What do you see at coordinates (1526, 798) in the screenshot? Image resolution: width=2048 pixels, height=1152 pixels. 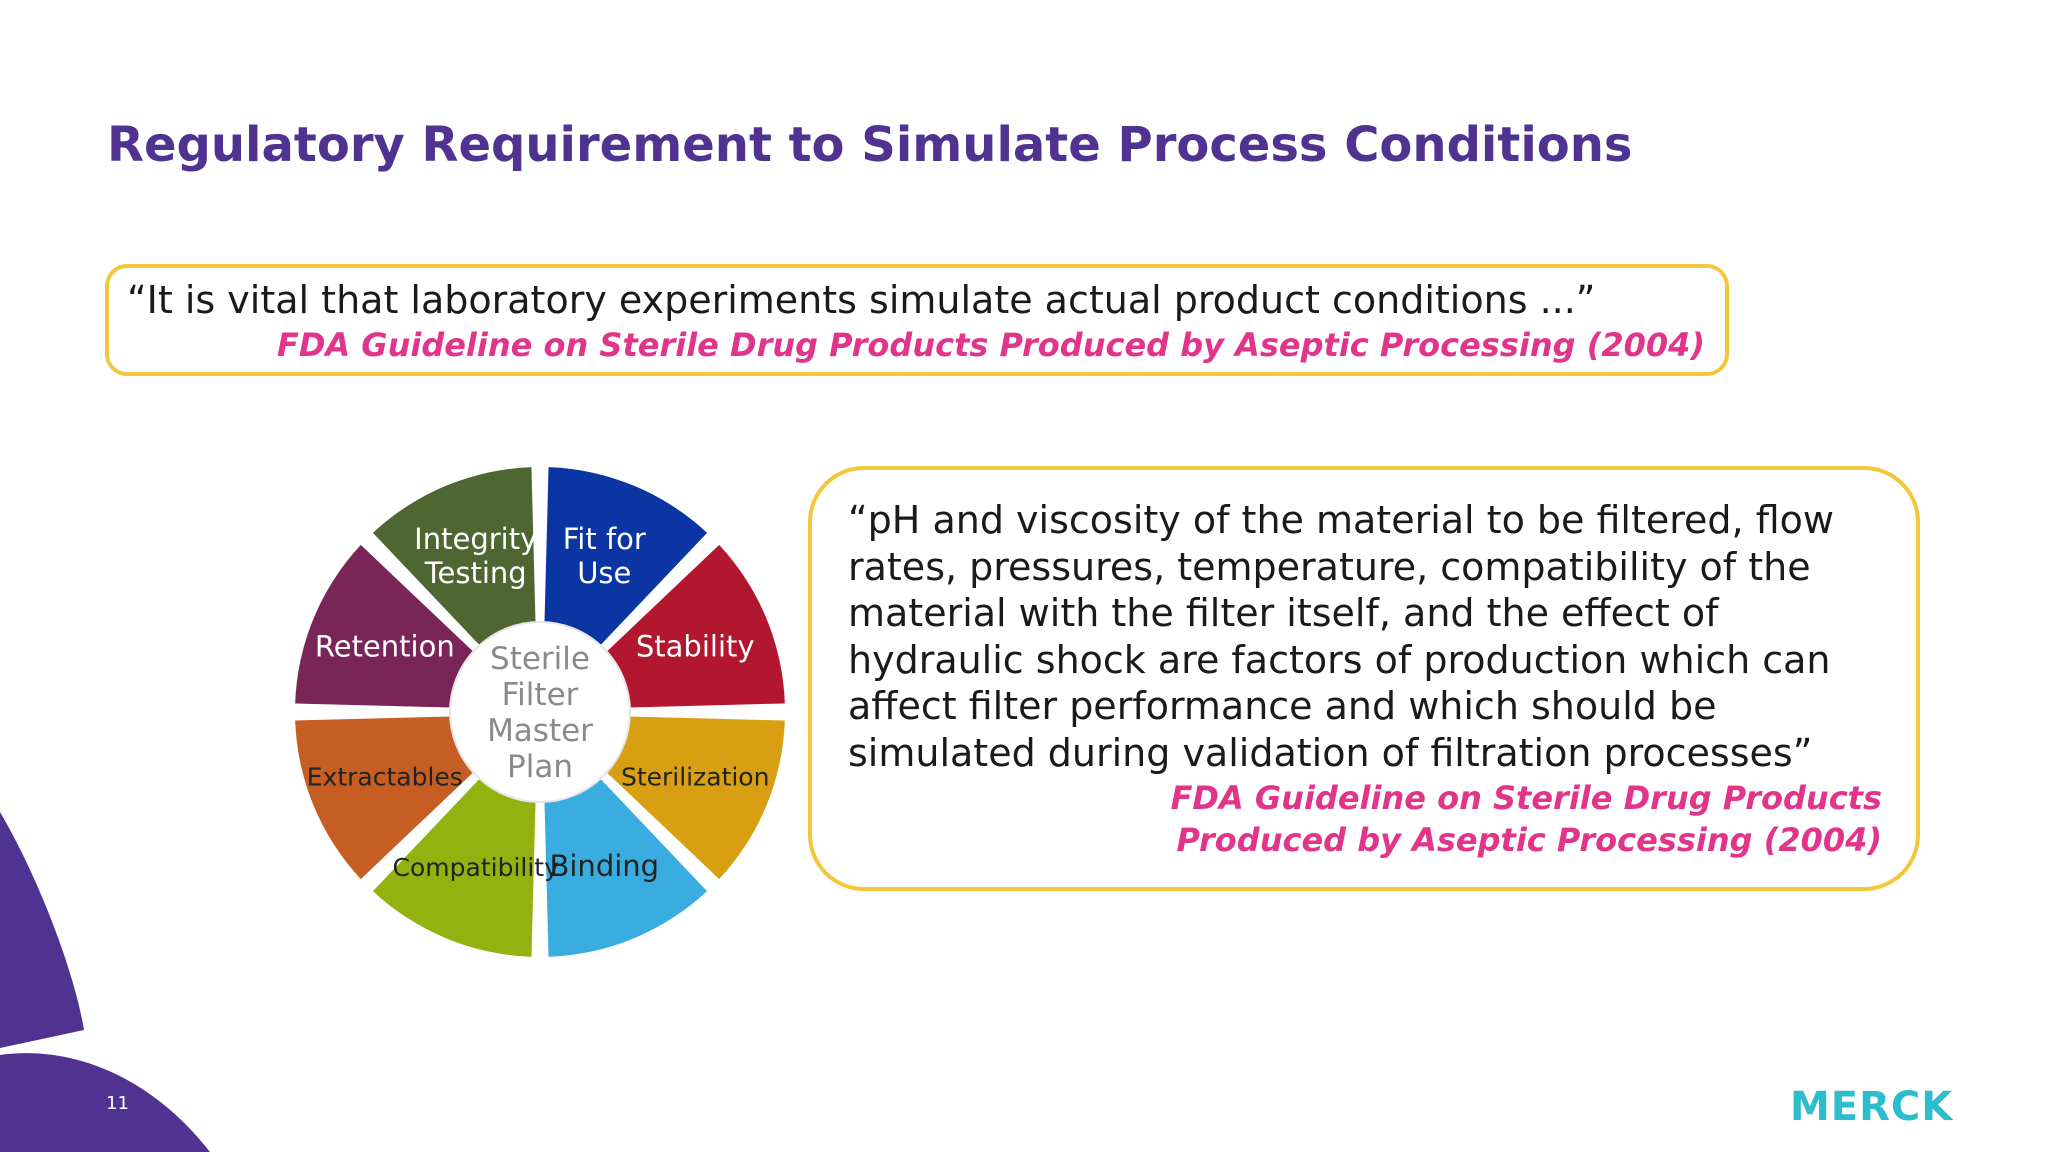 I see `citation-line: FDA Guideline on Sterile Drug Products` at bounding box center [1526, 798].